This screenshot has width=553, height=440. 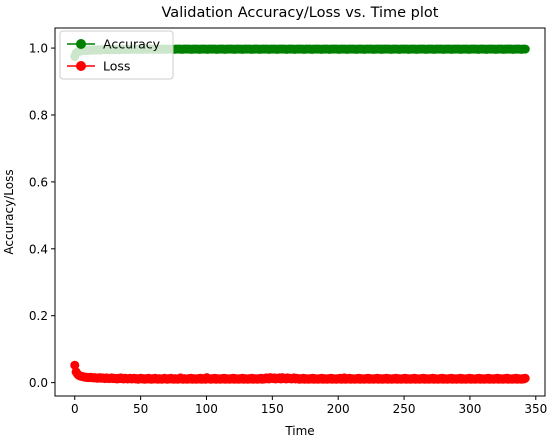 I want to click on x-tick-label: 350, so click(x=535, y=409).